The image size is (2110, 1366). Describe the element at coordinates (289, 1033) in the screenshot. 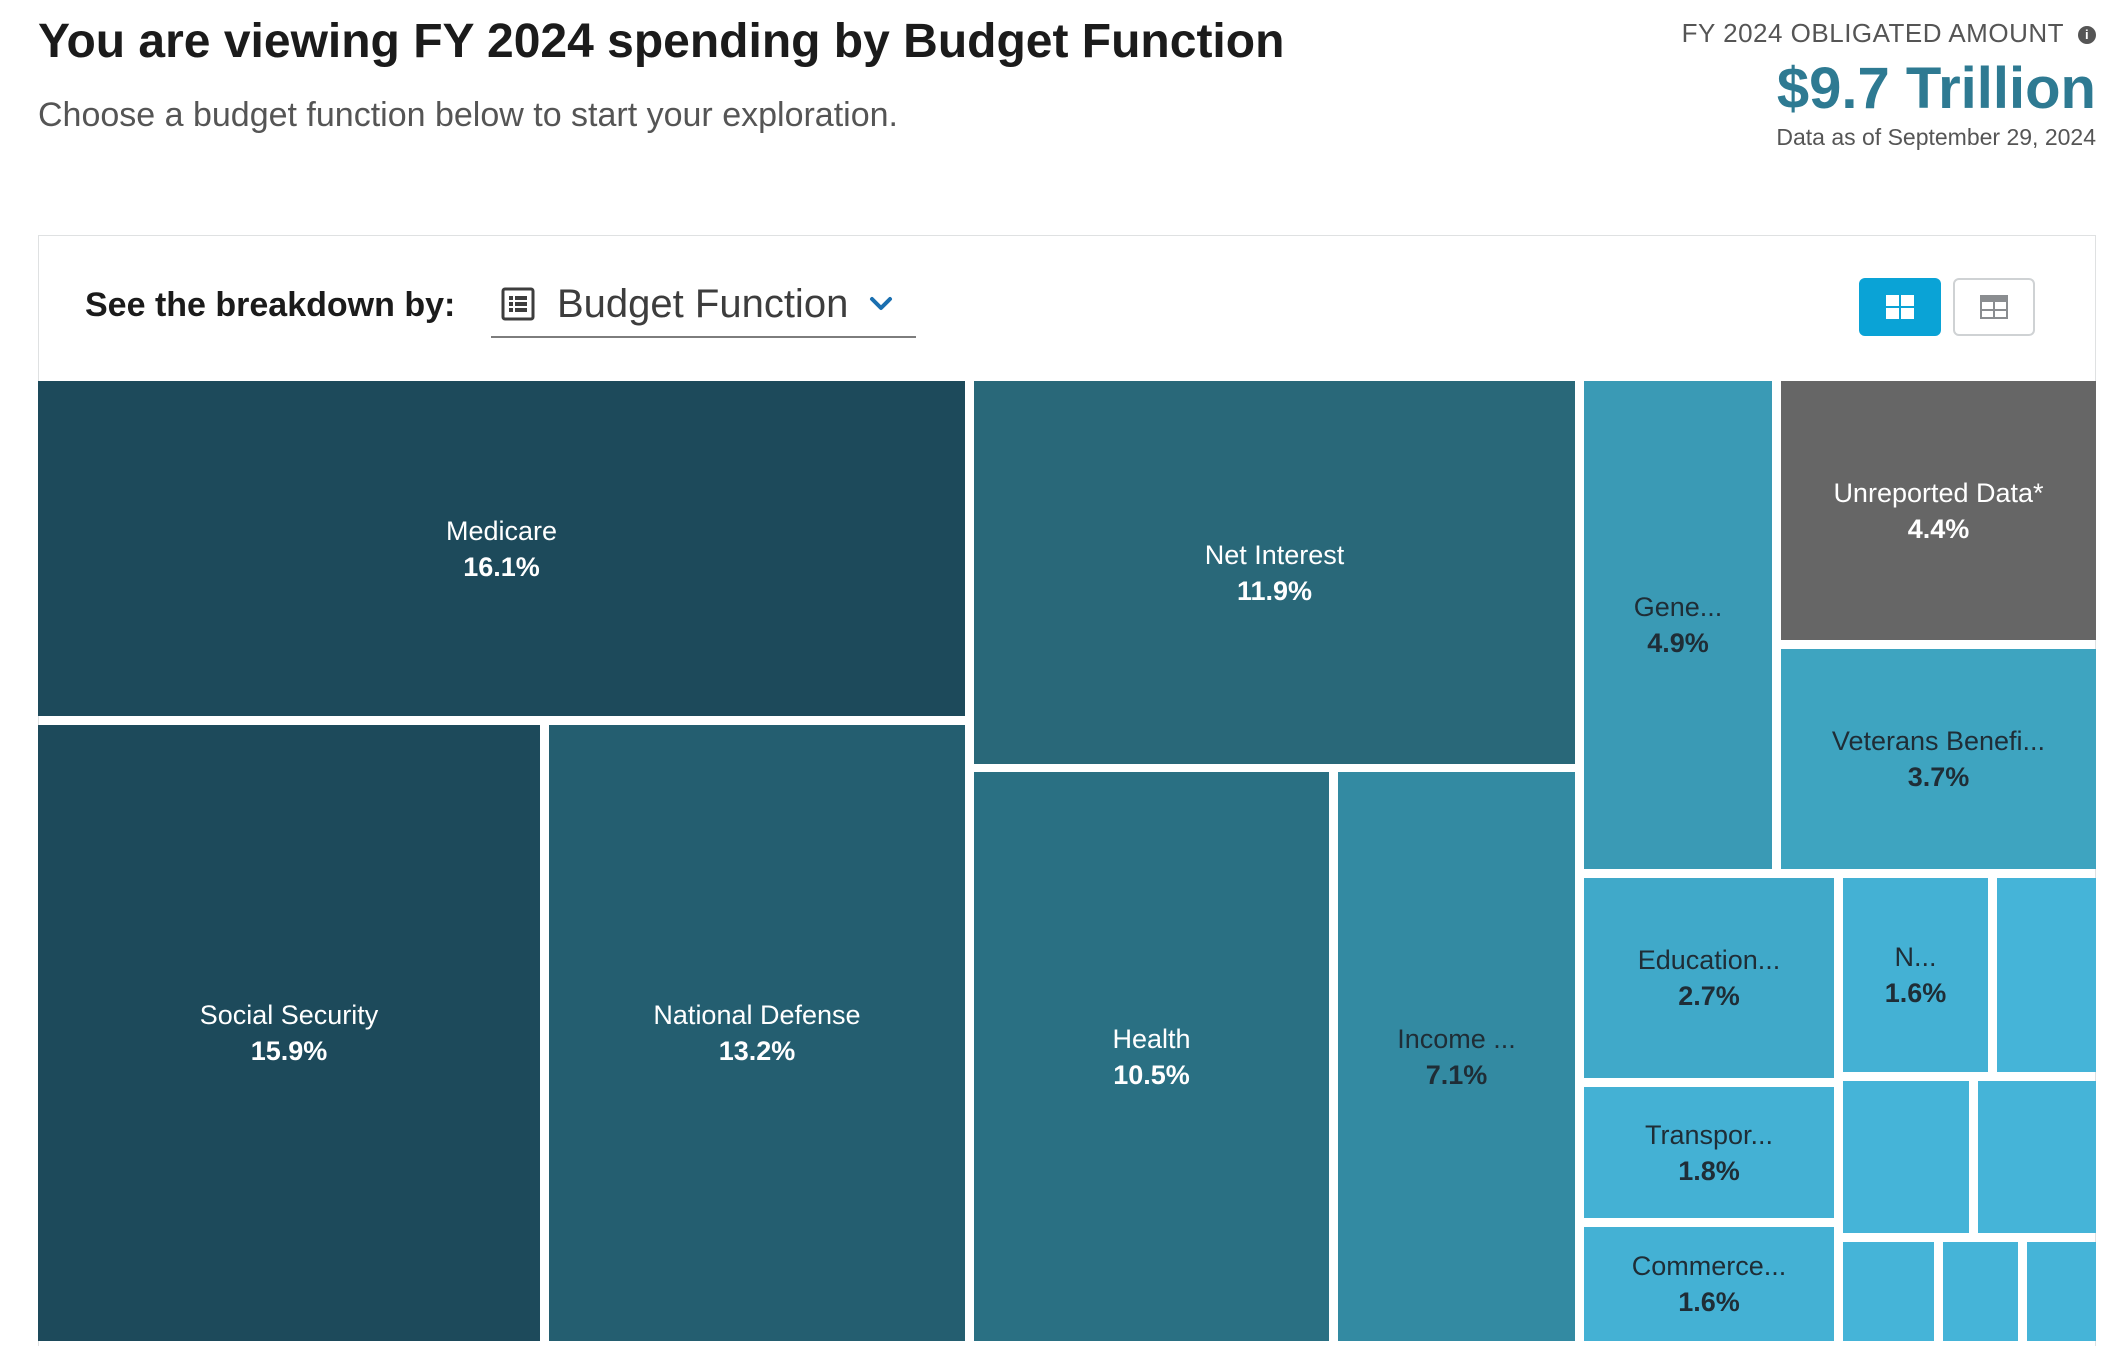

I see `treemap-tile-social-security: Social Security 15.9%` at that location.